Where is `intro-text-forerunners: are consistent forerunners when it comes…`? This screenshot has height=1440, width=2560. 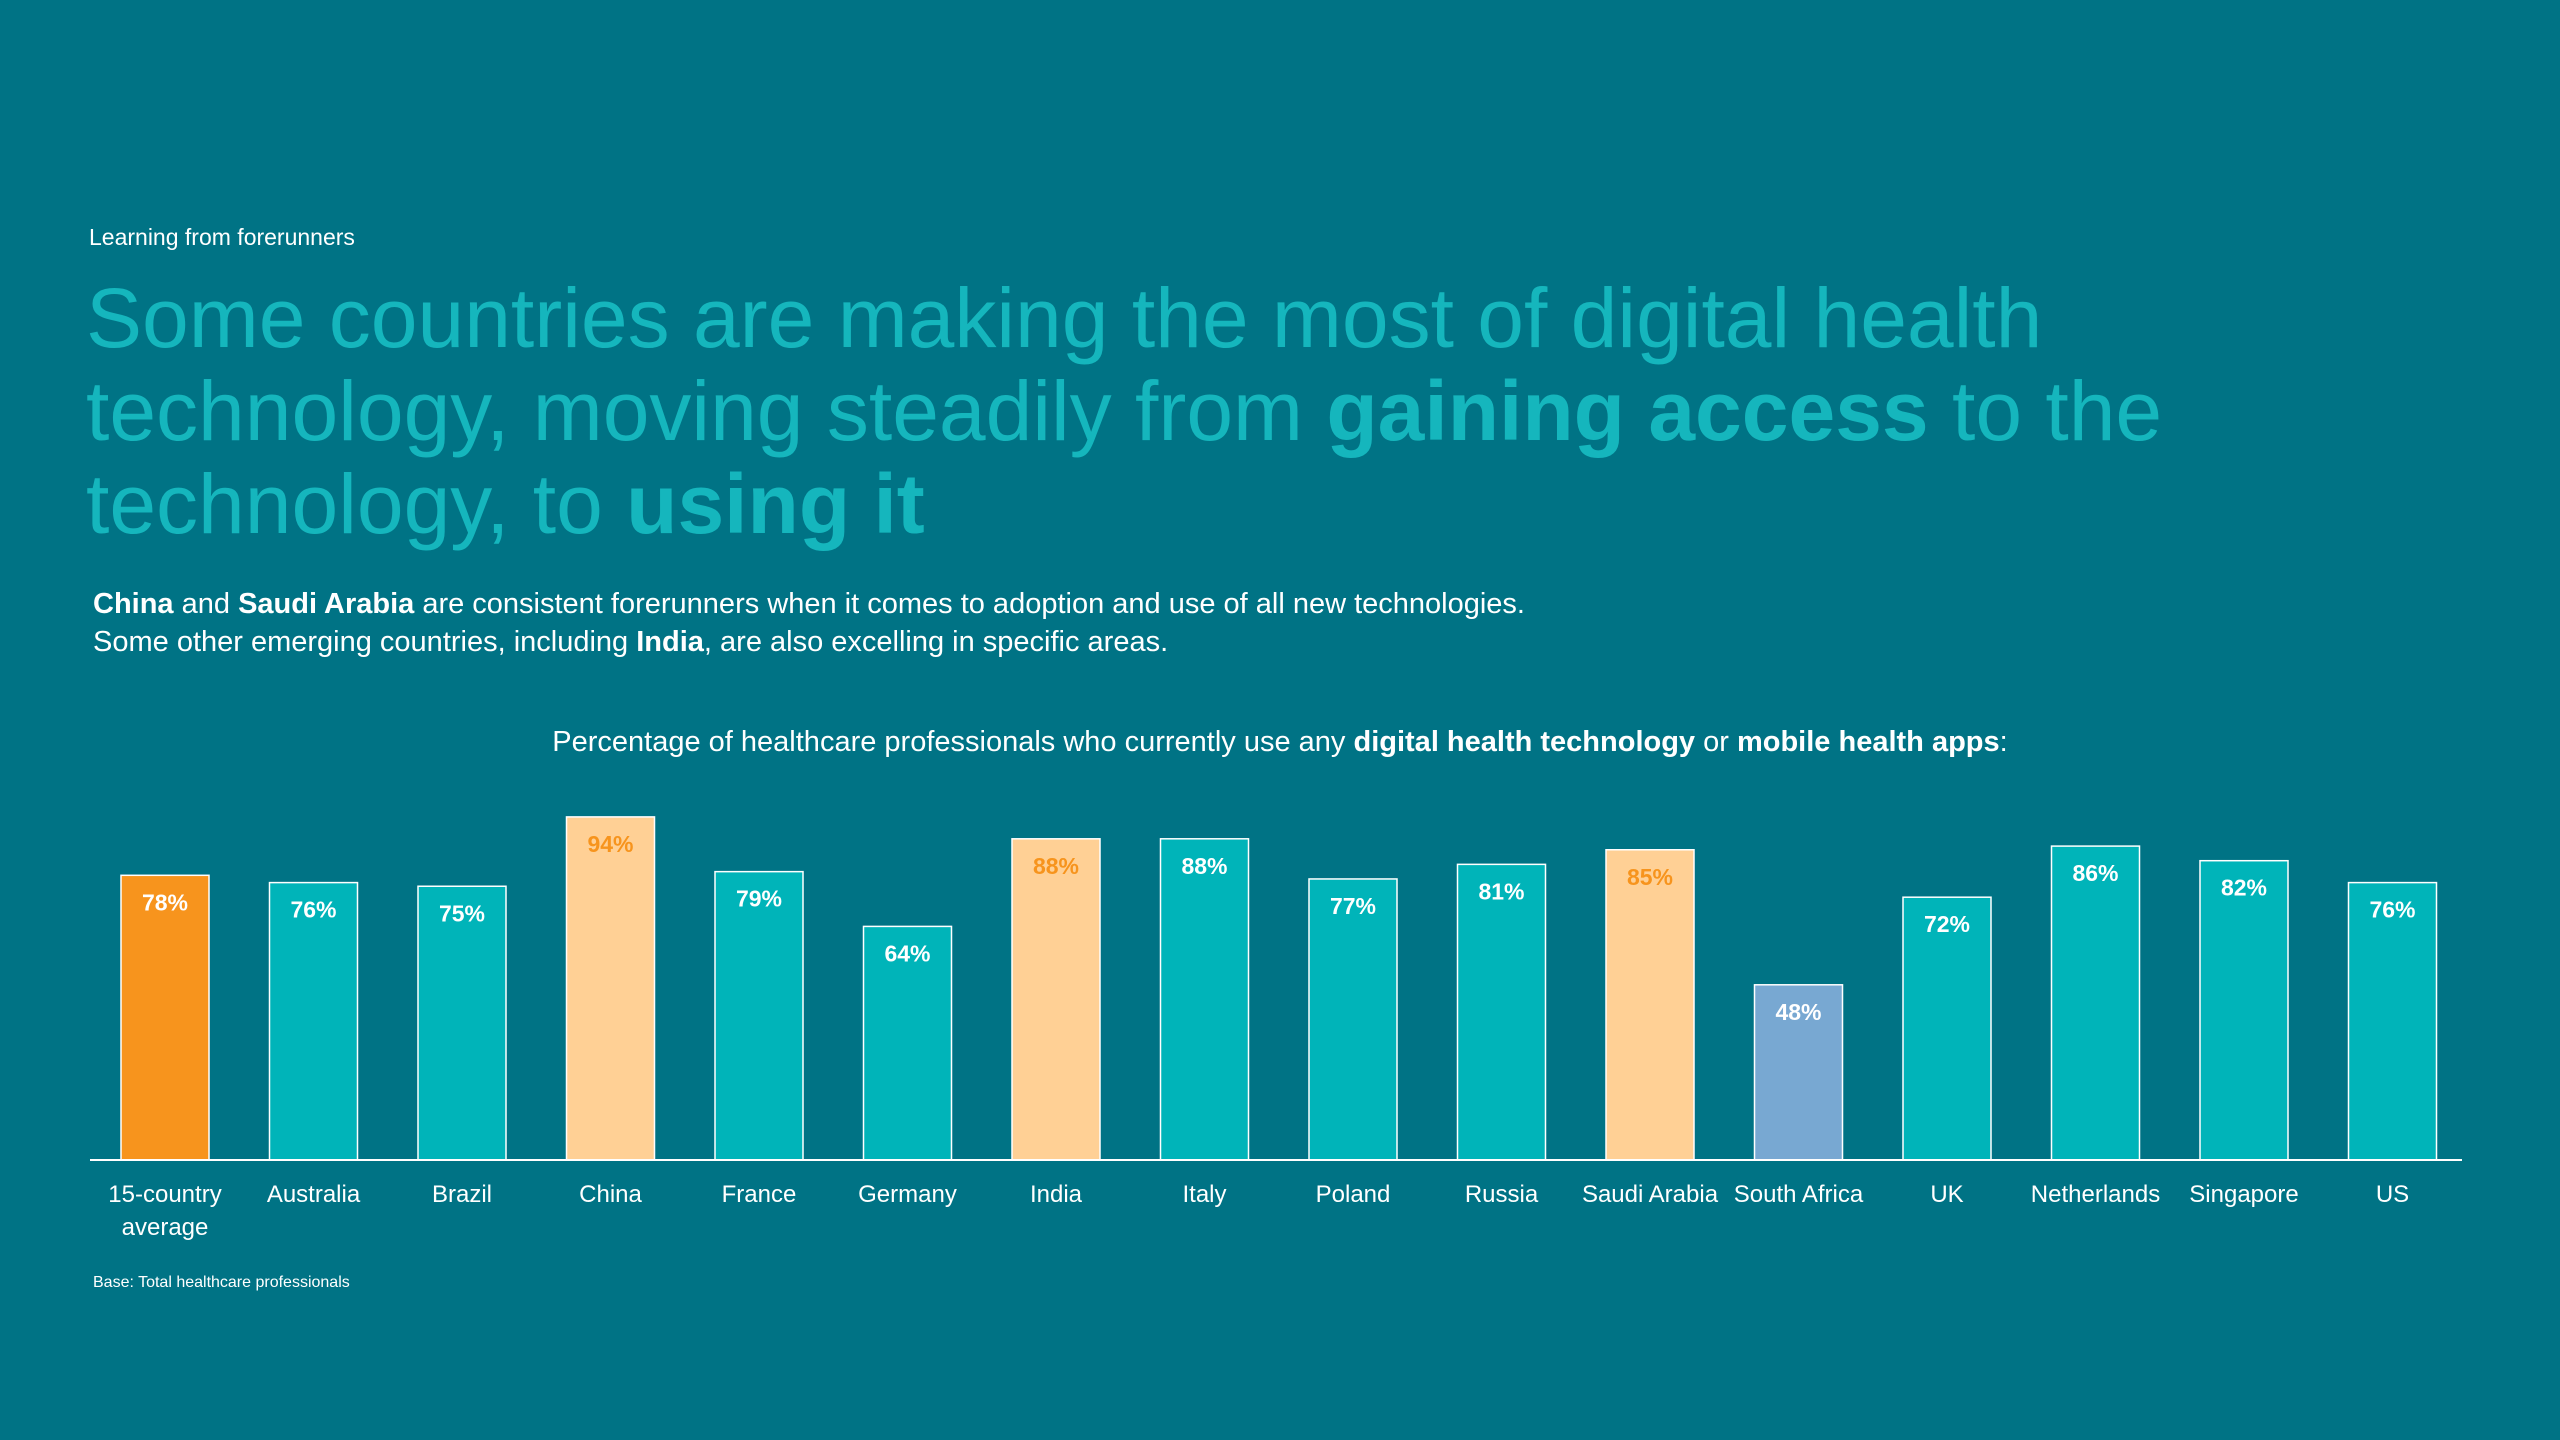
intro-text-forerunners: are consistent forerunners when it comes… is located at coordinates (969, 604).